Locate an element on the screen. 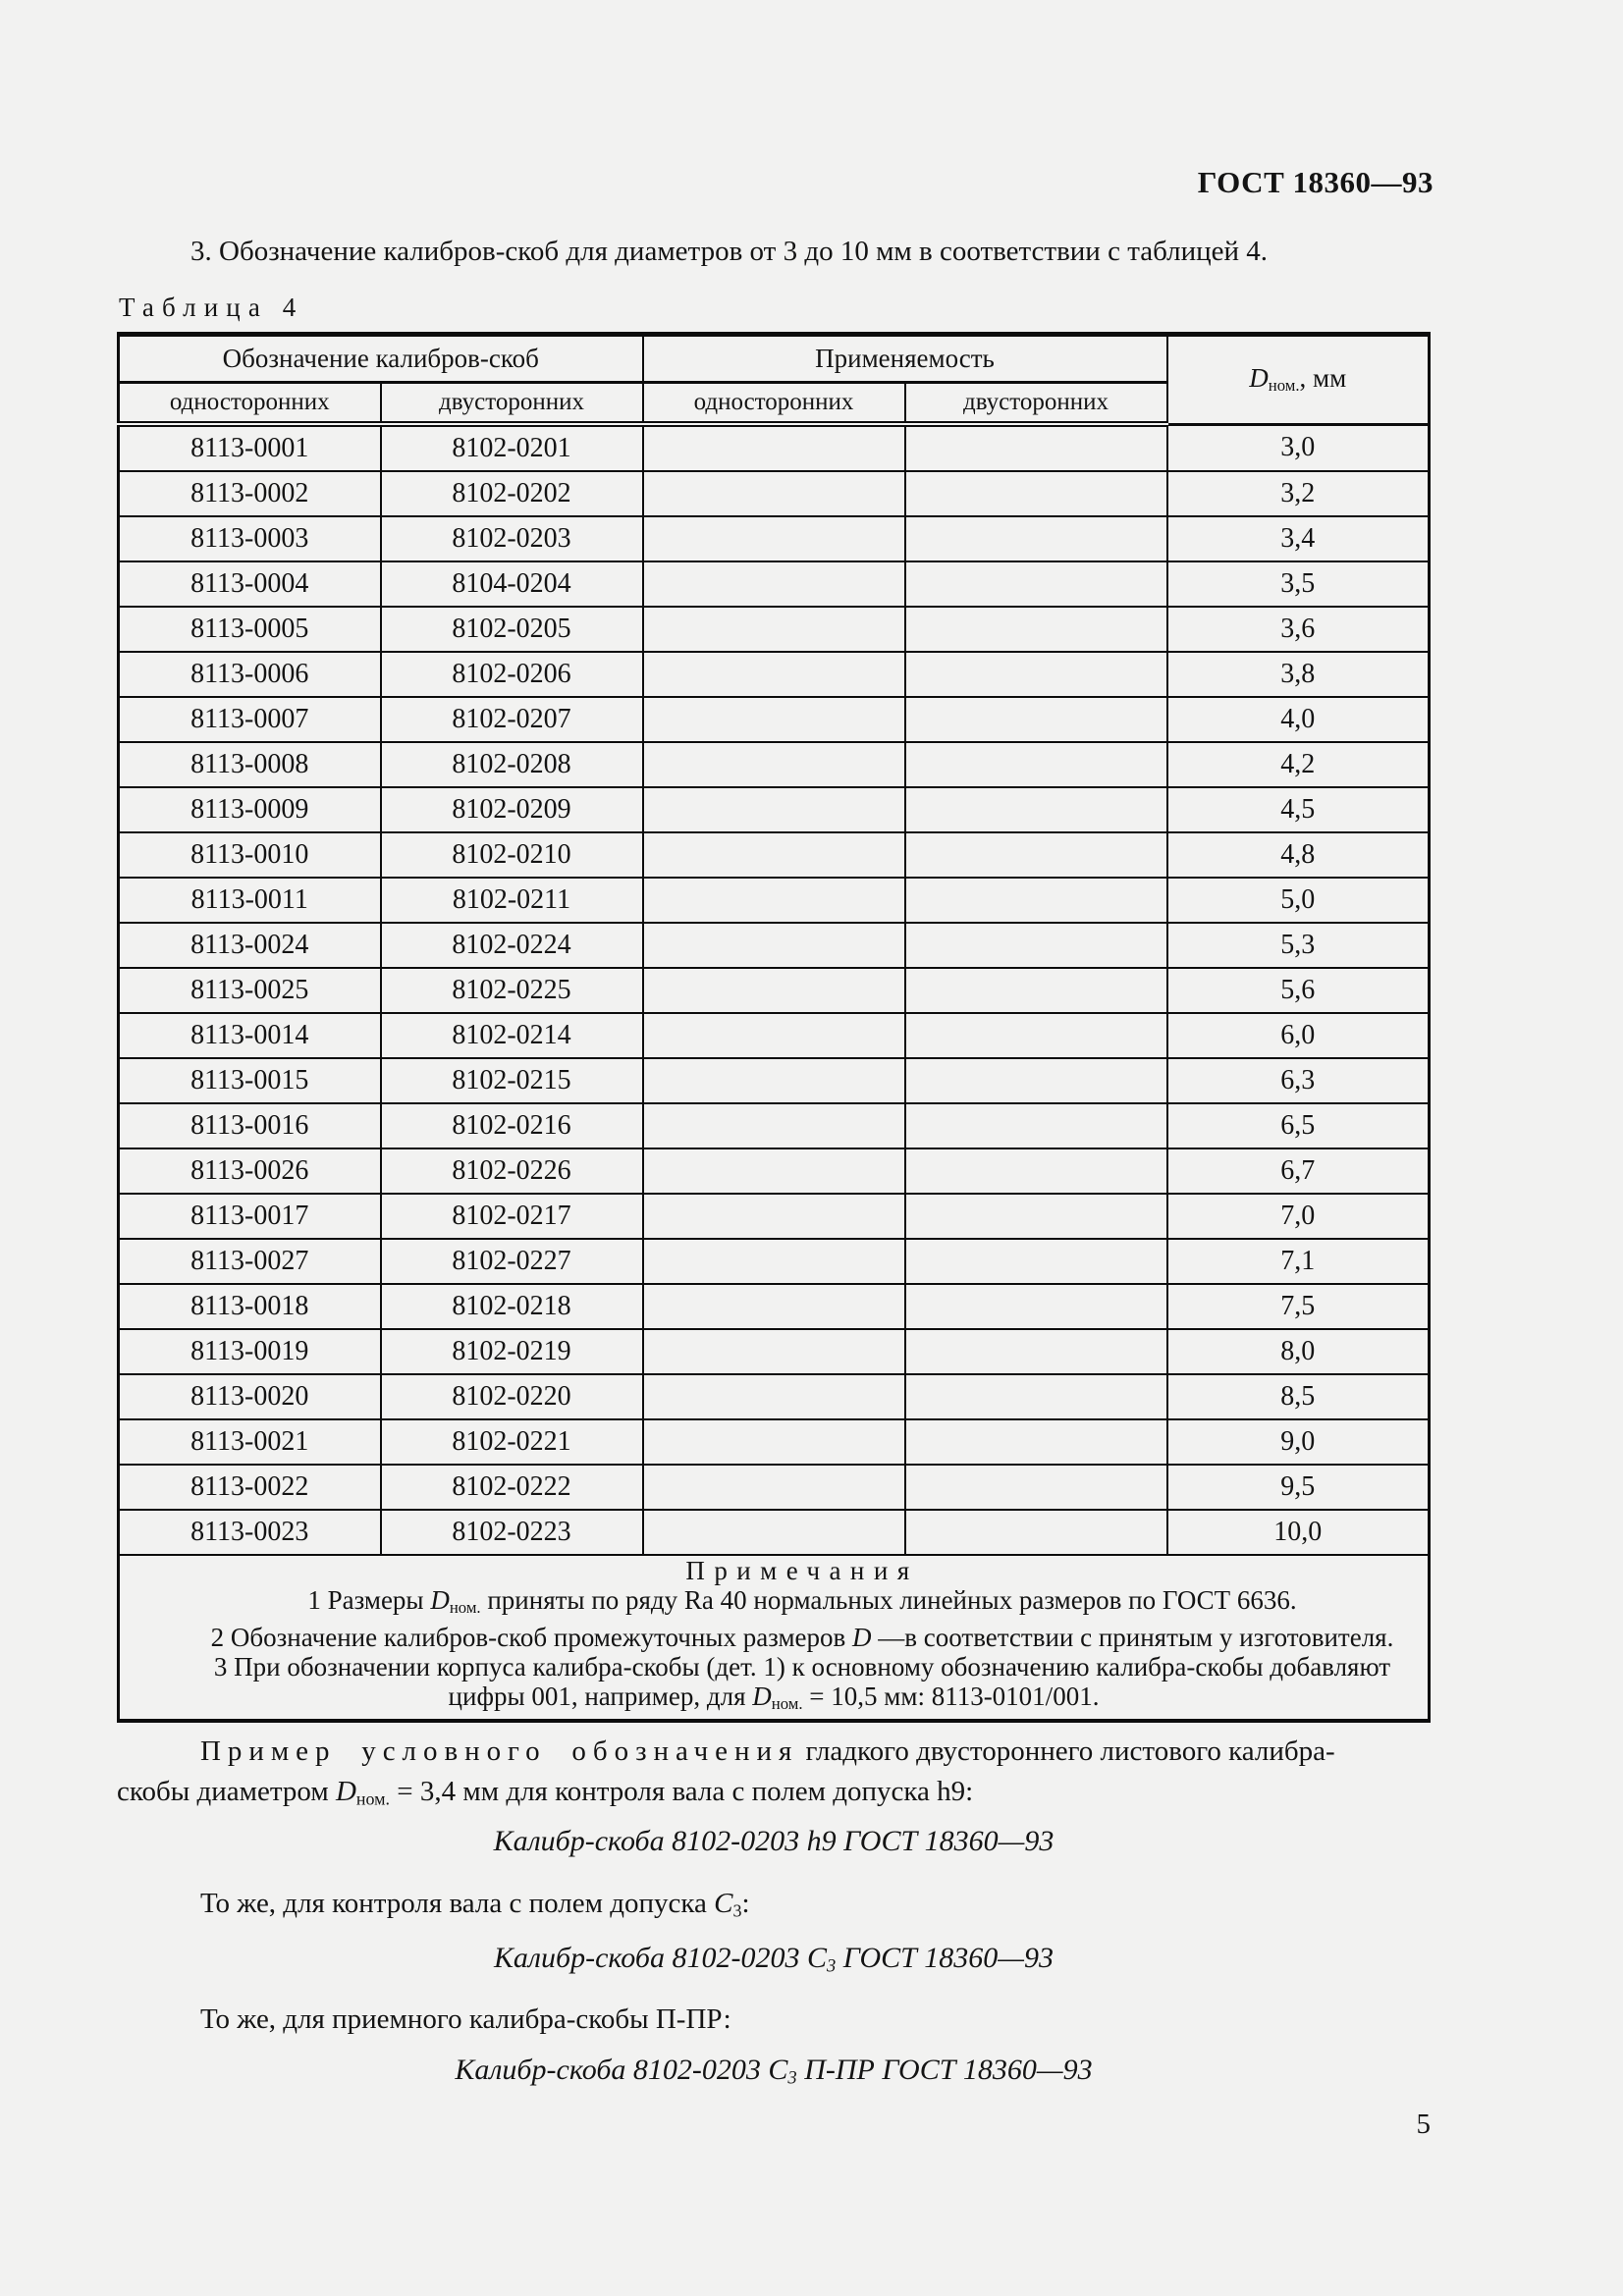 The height and width of the screenshot is (2296, 1623). cell-d-nominal: 3,2 is located at coordinates (1298, 494).